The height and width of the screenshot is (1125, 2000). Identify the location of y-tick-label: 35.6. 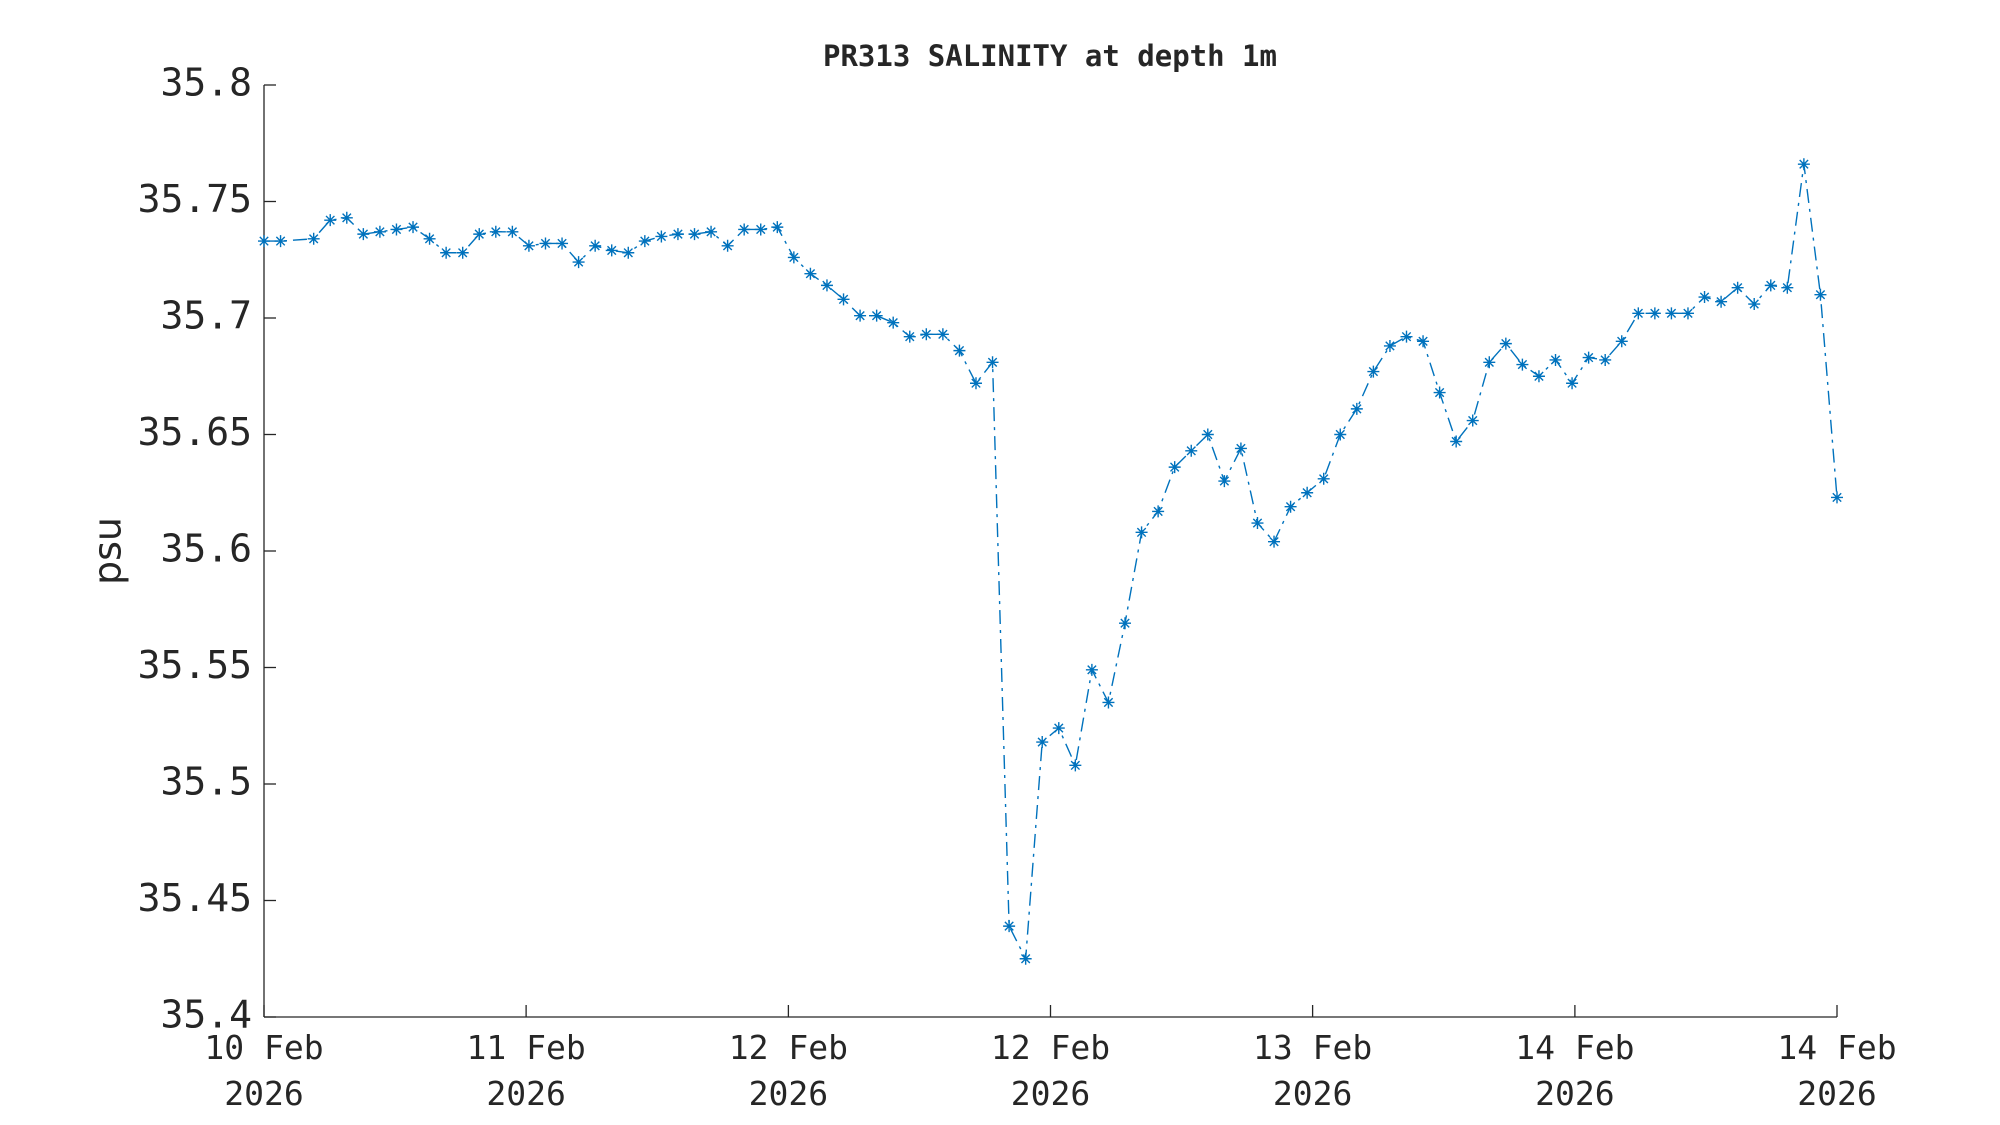
(206, 549).